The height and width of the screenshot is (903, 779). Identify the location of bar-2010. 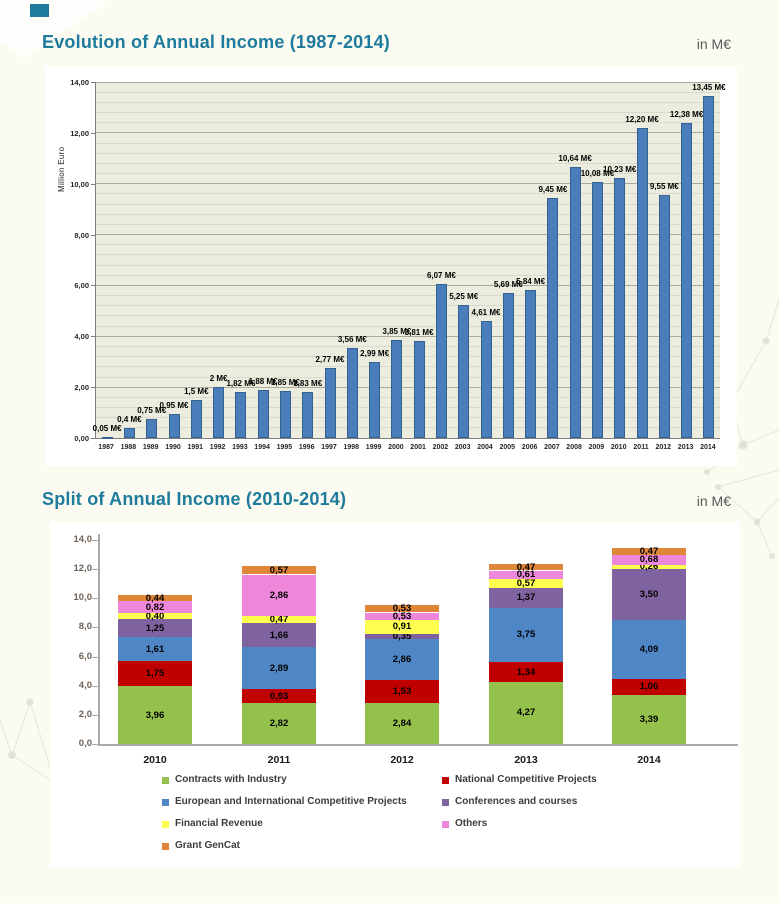
(620, 307).